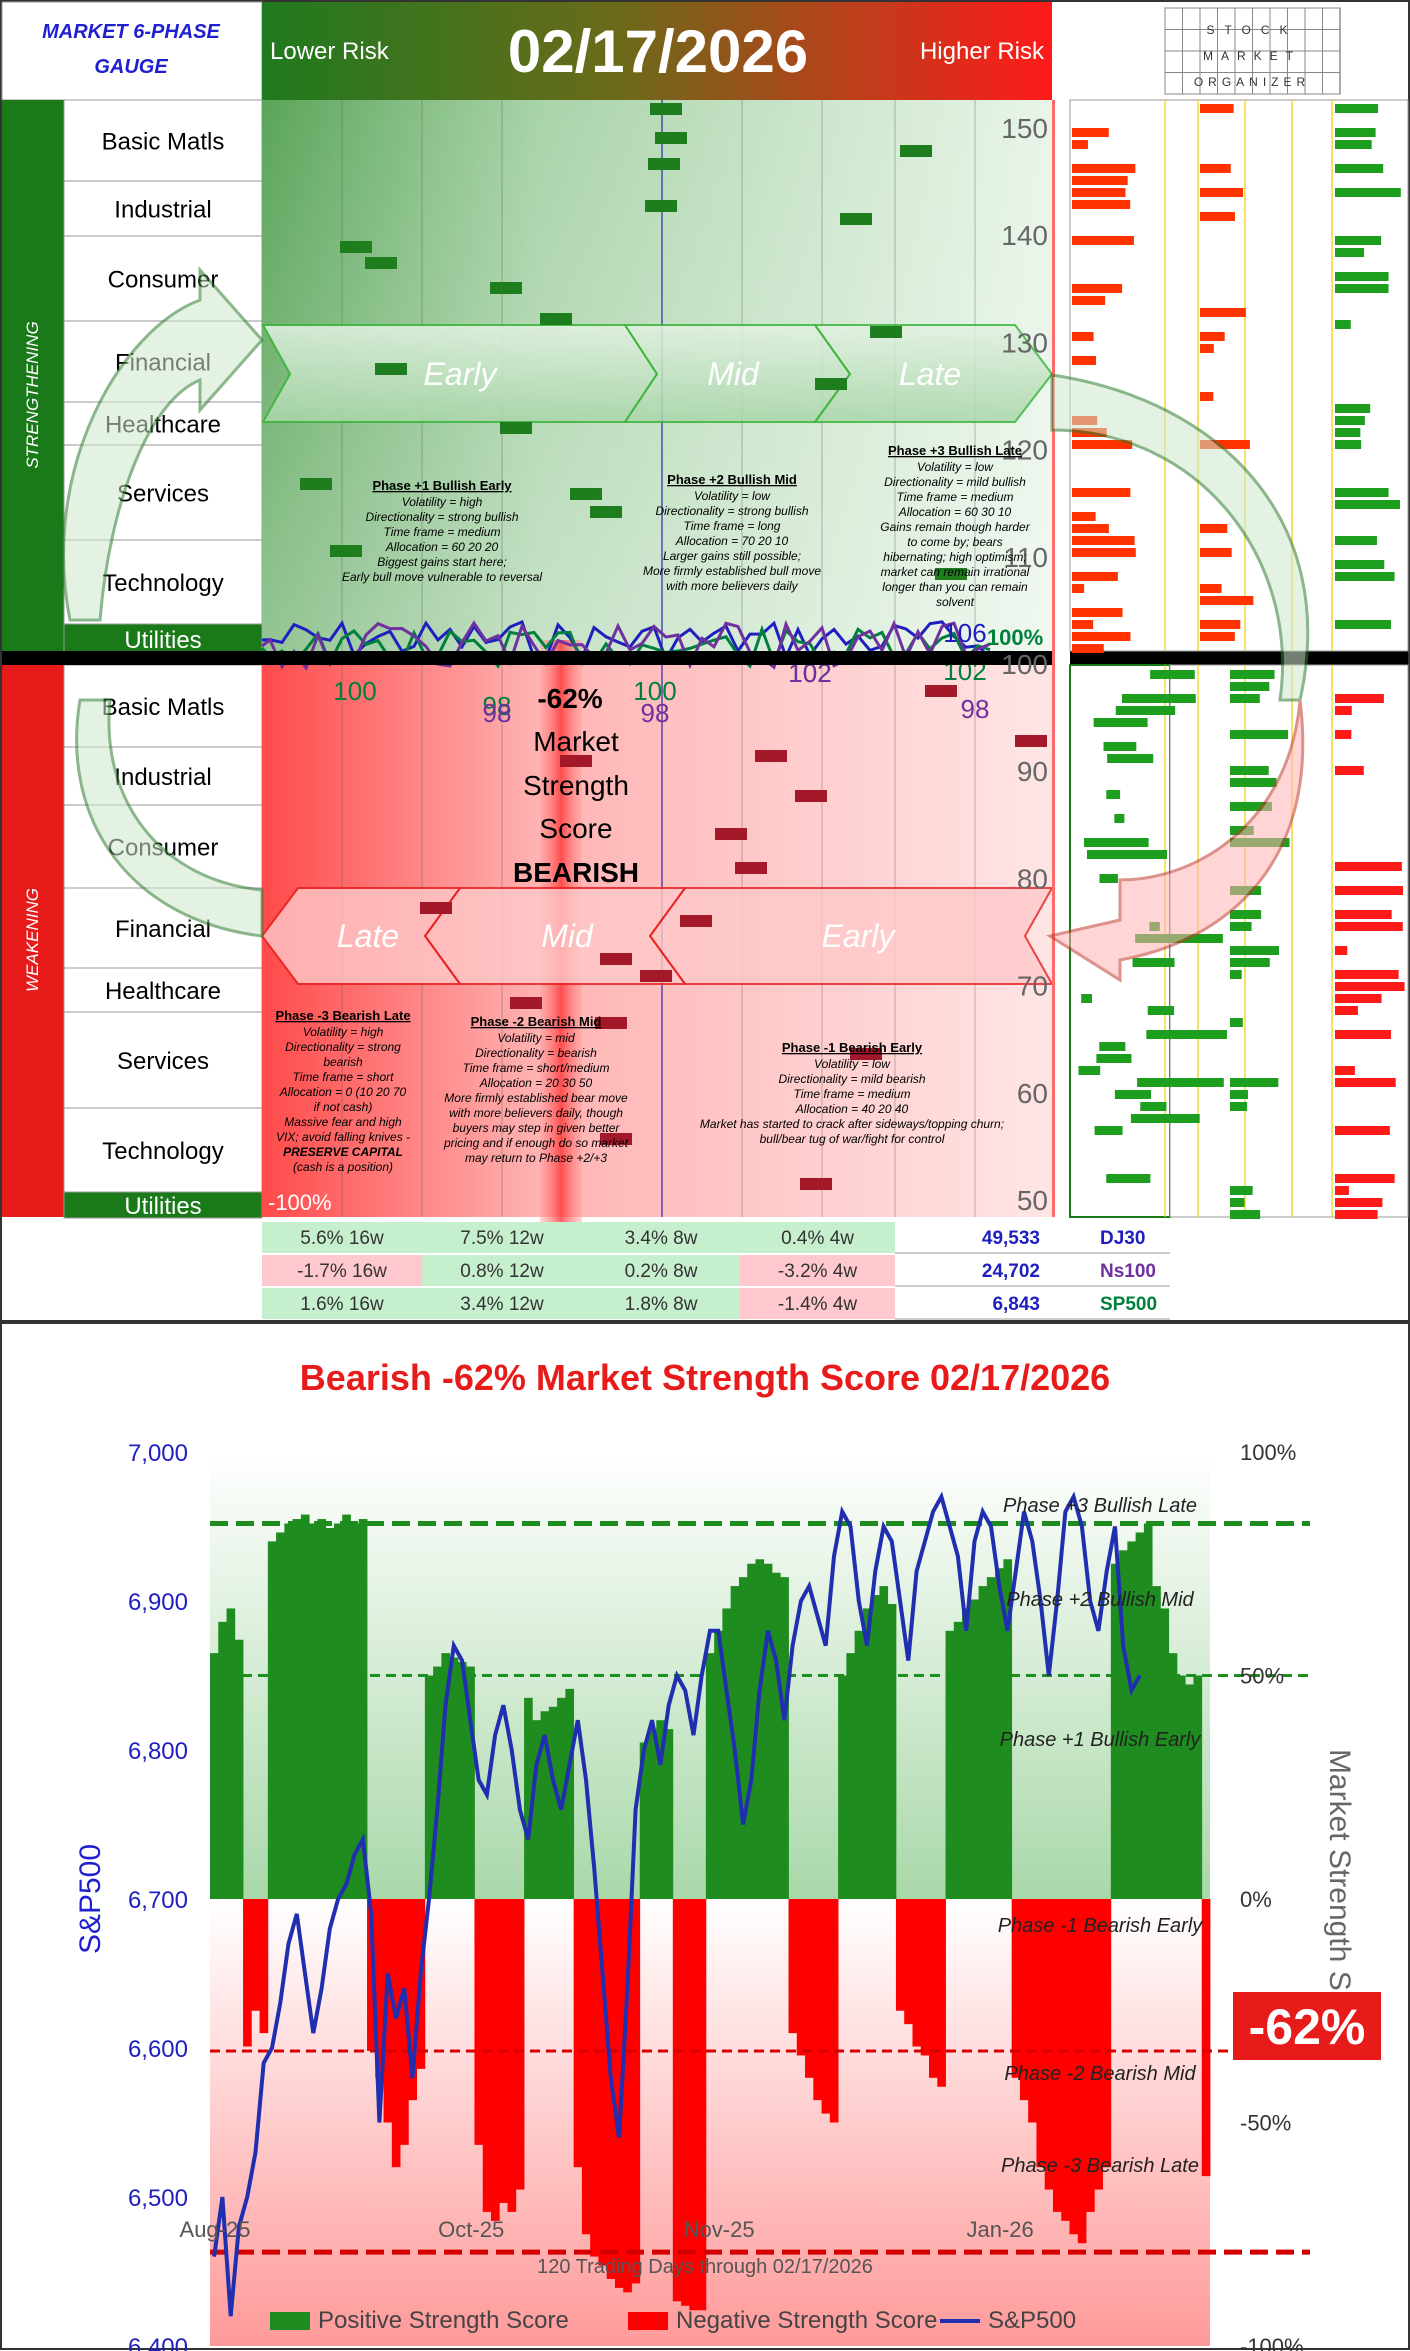  I want to click on svg-text: Phase +1 Bullish Early, so click(442, 485).